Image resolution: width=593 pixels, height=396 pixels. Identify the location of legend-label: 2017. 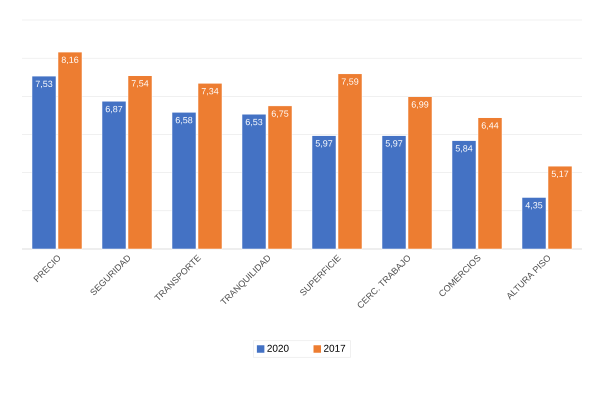
(335, 348).